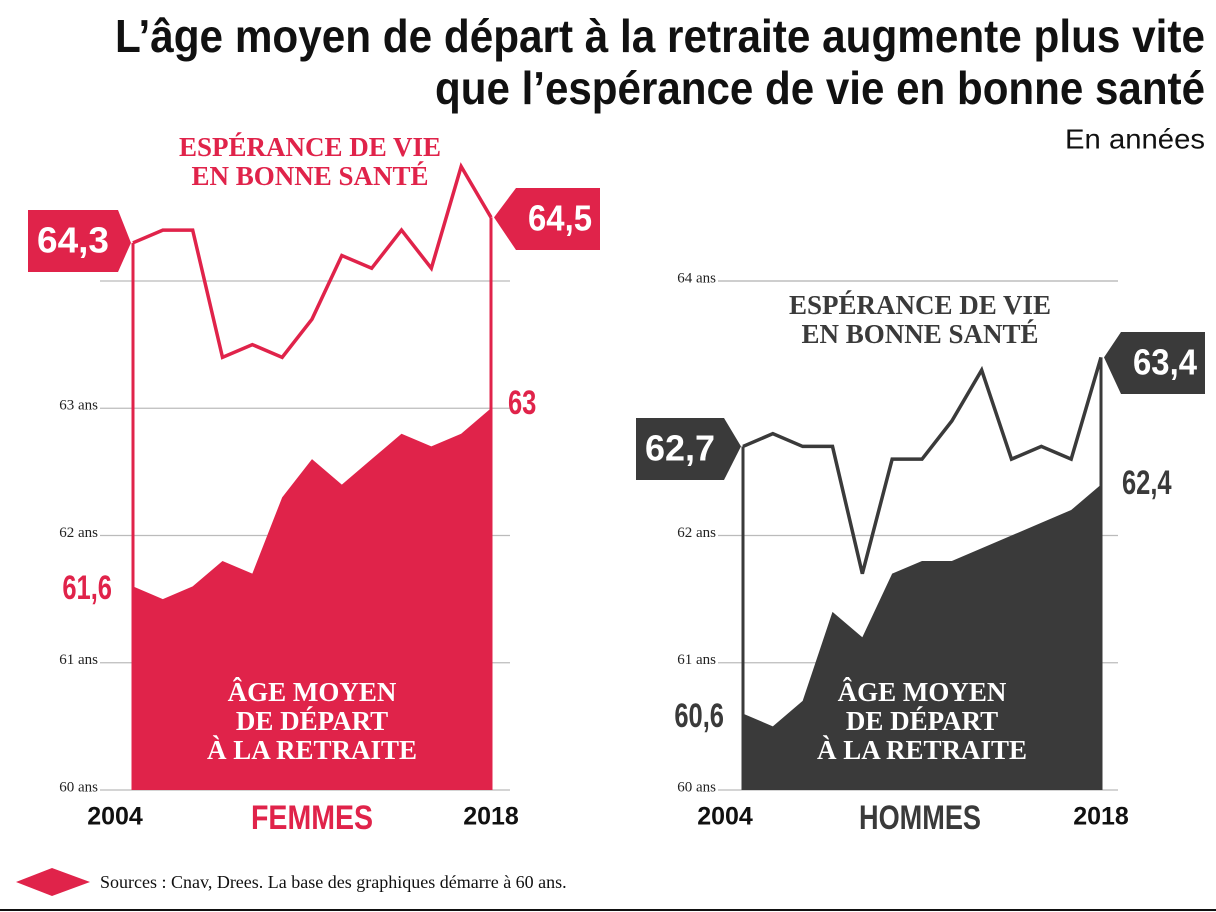 The height and width of the screenshot is (912, 1216). I want to click on y-tick-label: 63 ans, so click(78, 406).